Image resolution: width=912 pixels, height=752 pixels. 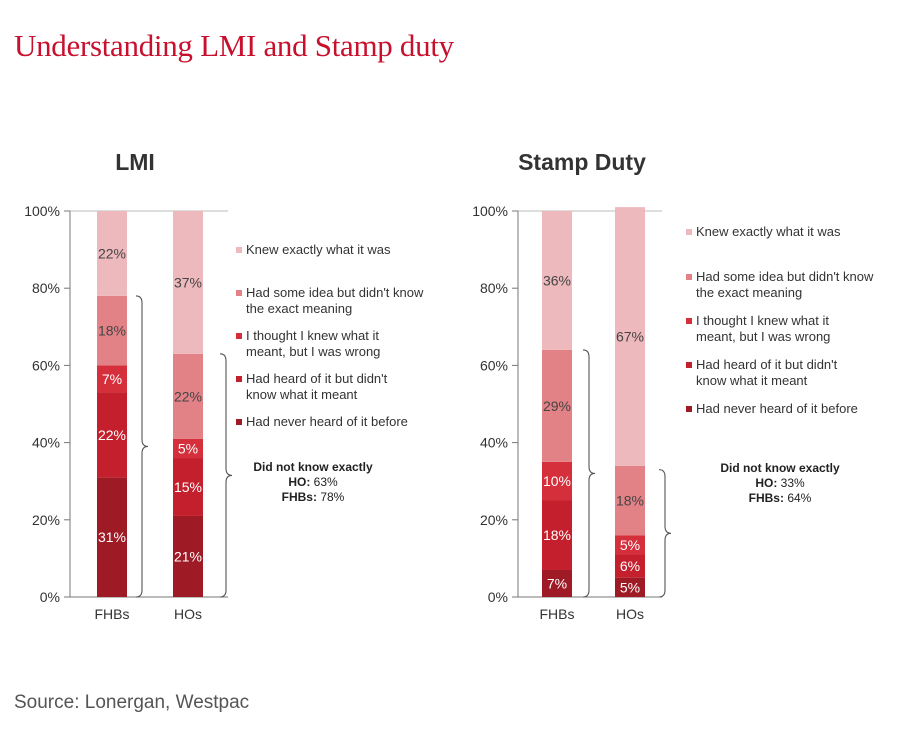 I want to click on note-fhb-value: 78%, so click(x=332, y=497).